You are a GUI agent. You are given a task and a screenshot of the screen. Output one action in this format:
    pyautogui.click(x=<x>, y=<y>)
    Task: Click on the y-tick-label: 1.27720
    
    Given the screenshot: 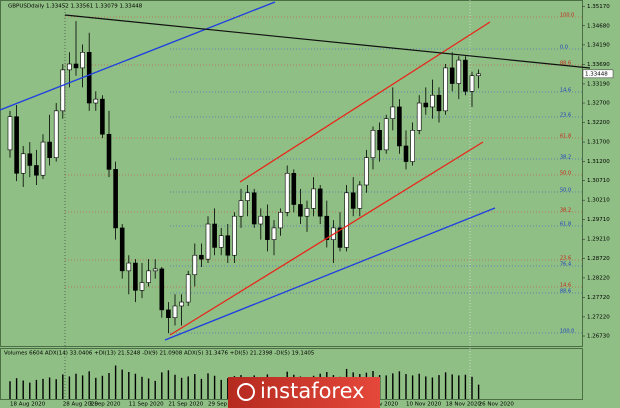 What is the action you would take?
    pyautogui.click(x=598, y=298)
    